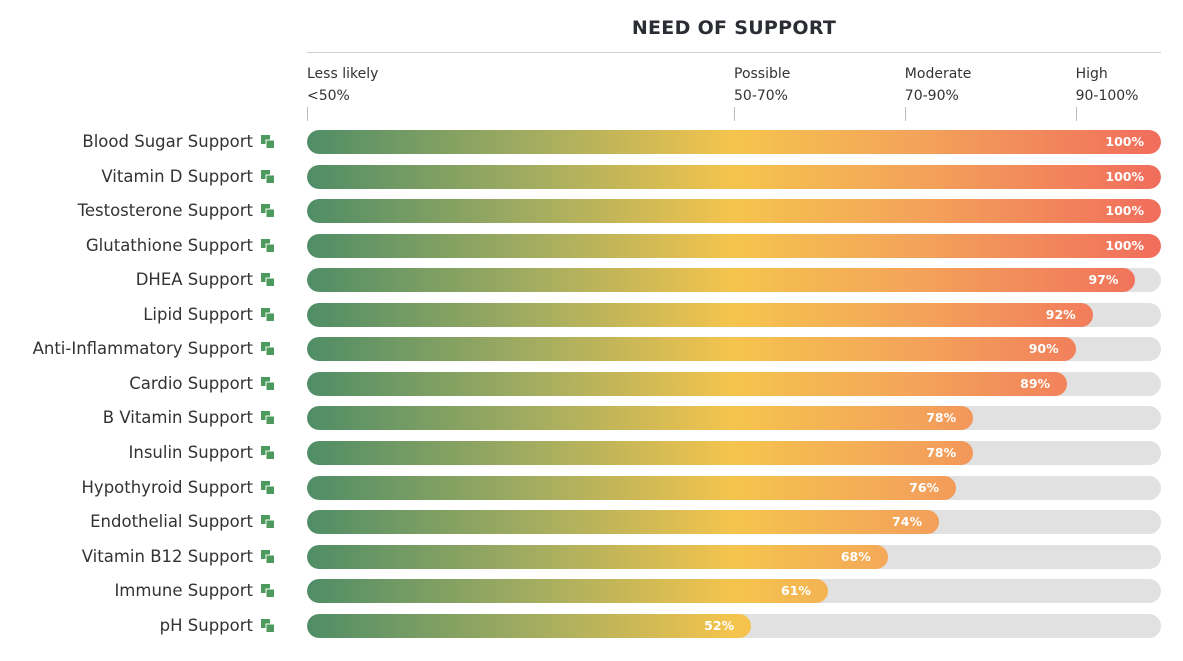  Describe the element at coordinates (328, 96) in the screenshot. I see `scale-range: <50%` at that location.